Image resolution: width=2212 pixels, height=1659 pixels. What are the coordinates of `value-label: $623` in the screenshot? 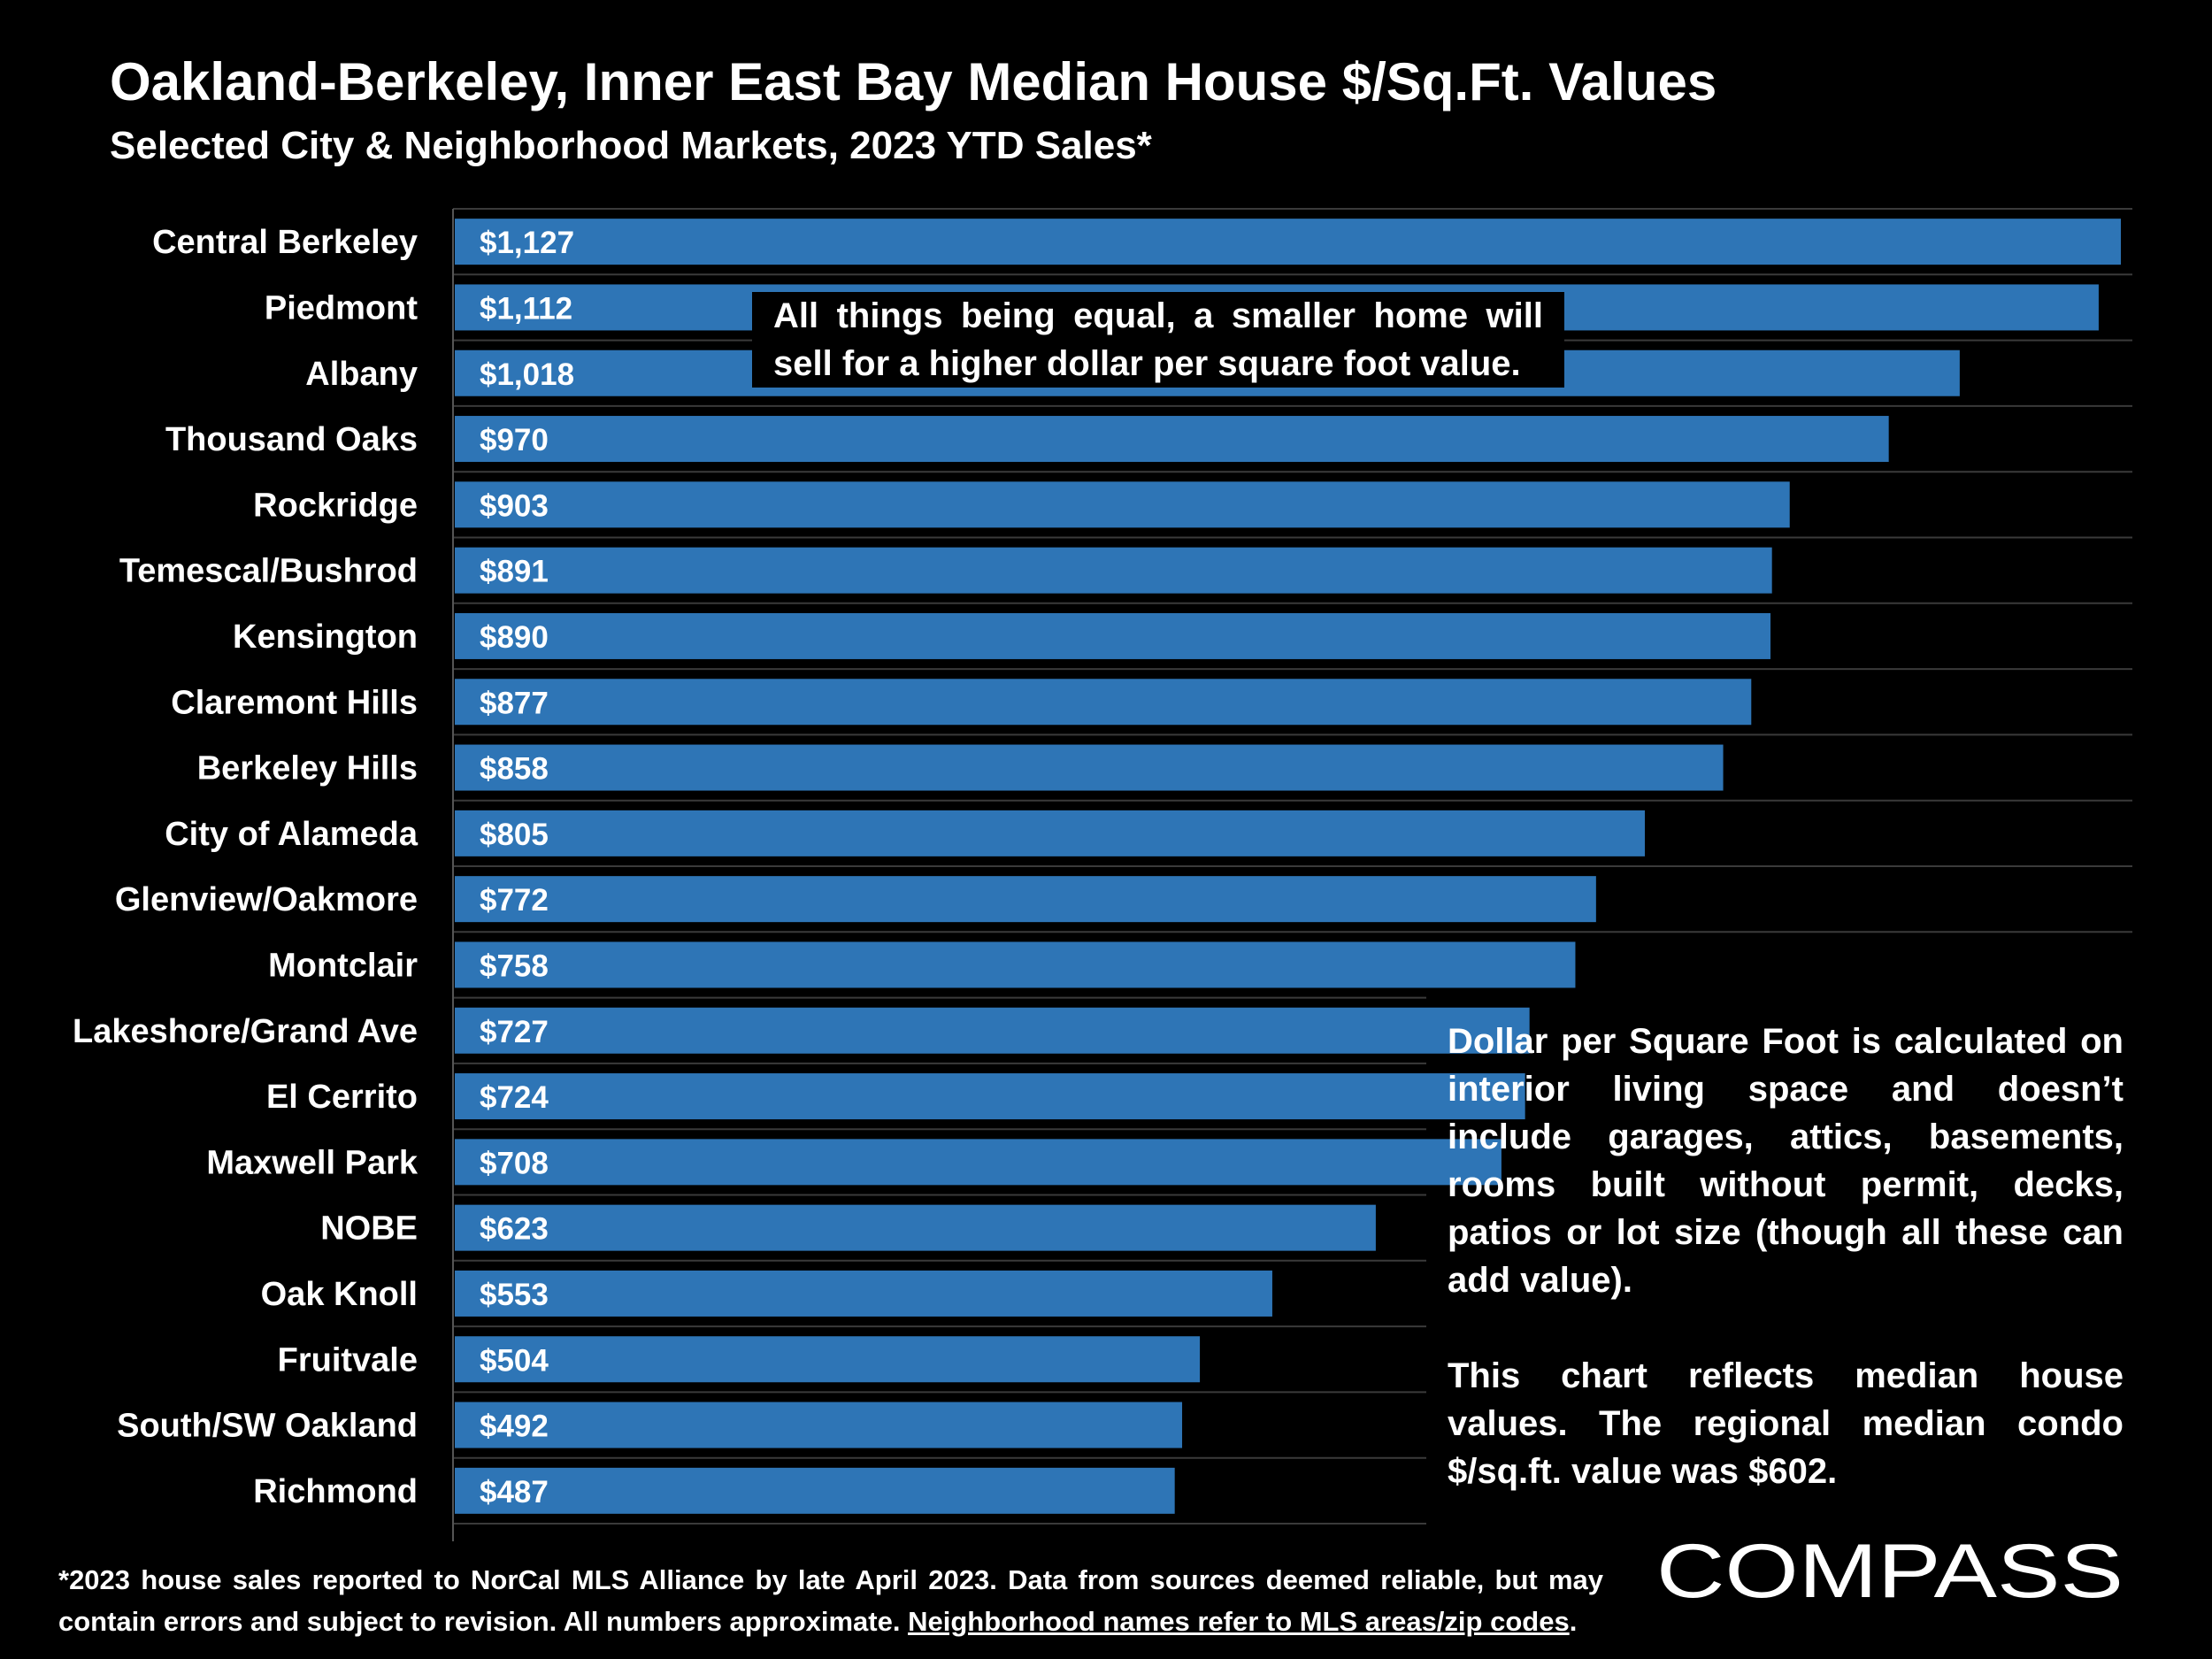 It's located at (514, 1230).